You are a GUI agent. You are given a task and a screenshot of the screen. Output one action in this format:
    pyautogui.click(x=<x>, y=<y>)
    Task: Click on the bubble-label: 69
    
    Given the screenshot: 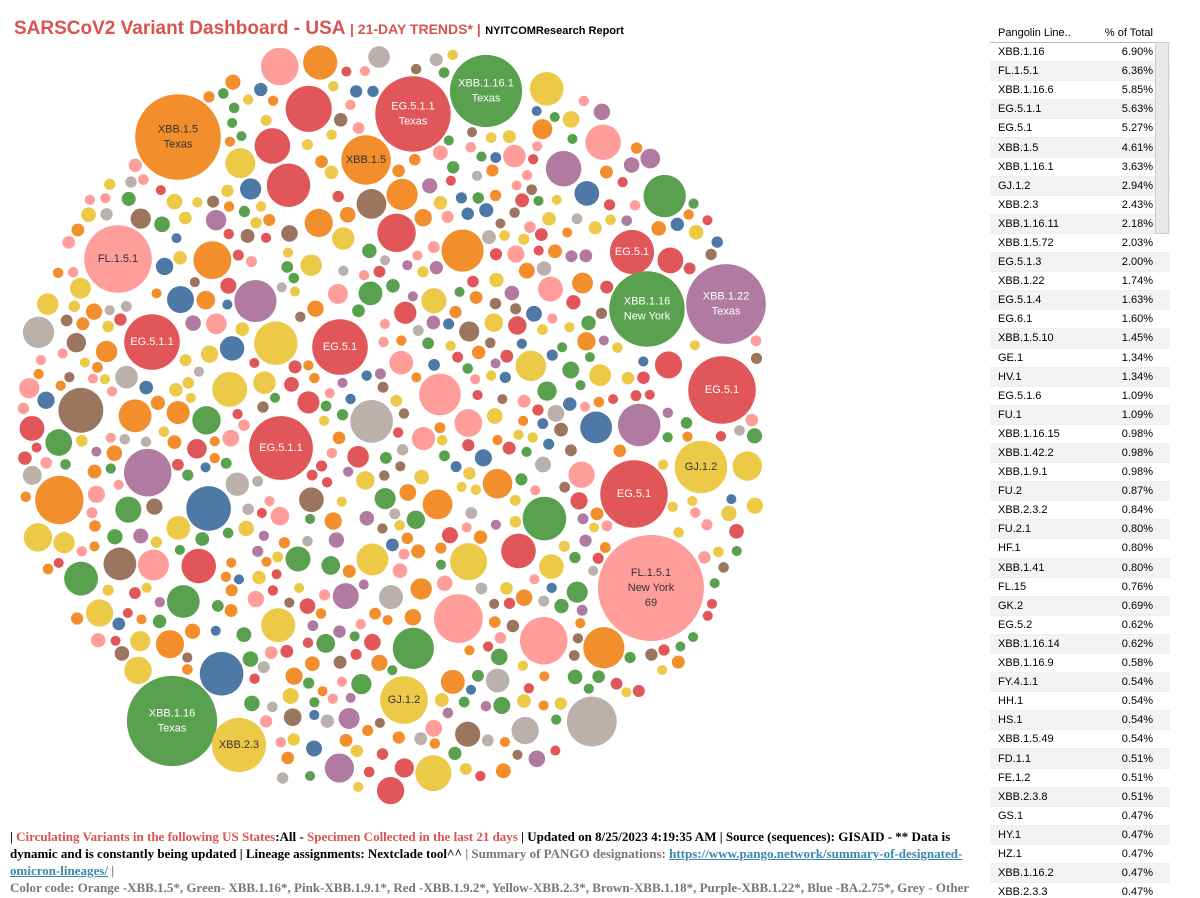 What is the action you would take?
    pyautogui.click(x=651, y=603)
    